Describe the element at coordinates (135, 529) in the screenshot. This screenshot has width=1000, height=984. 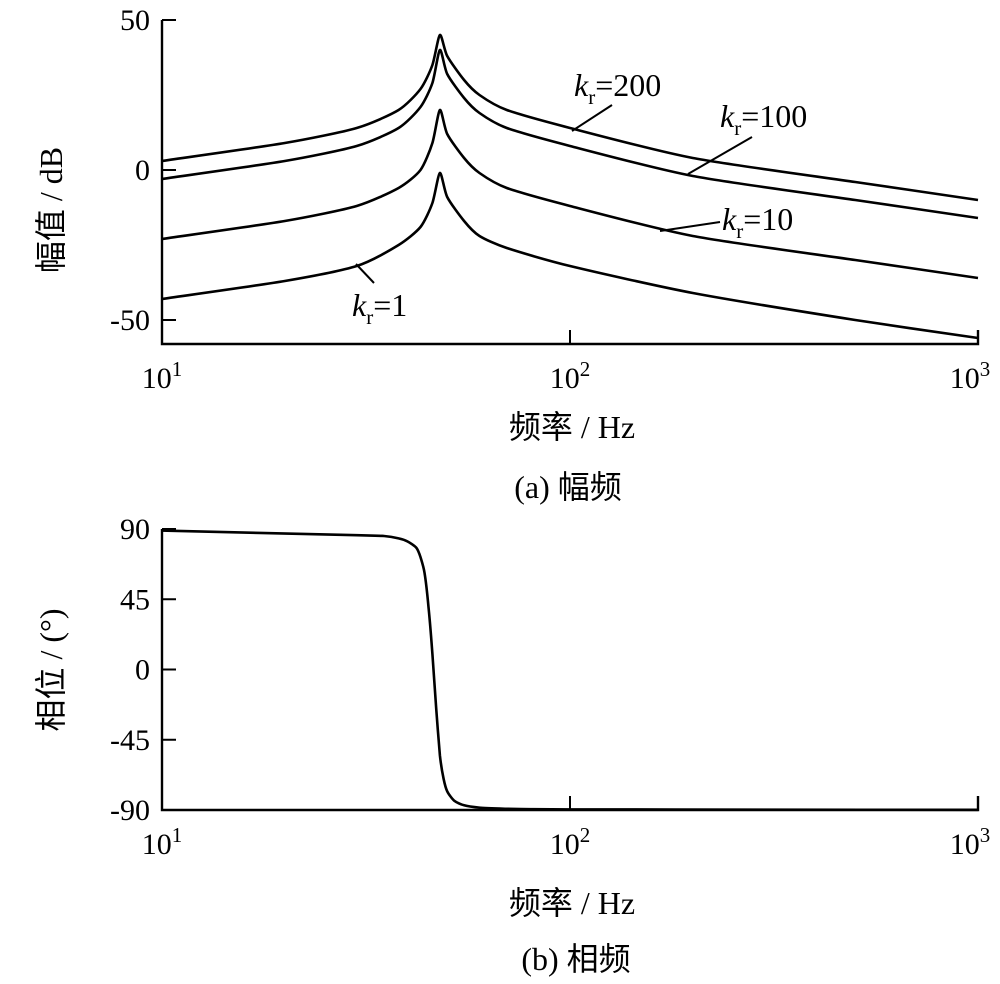
I see `y-tick-label: 90` at that location.